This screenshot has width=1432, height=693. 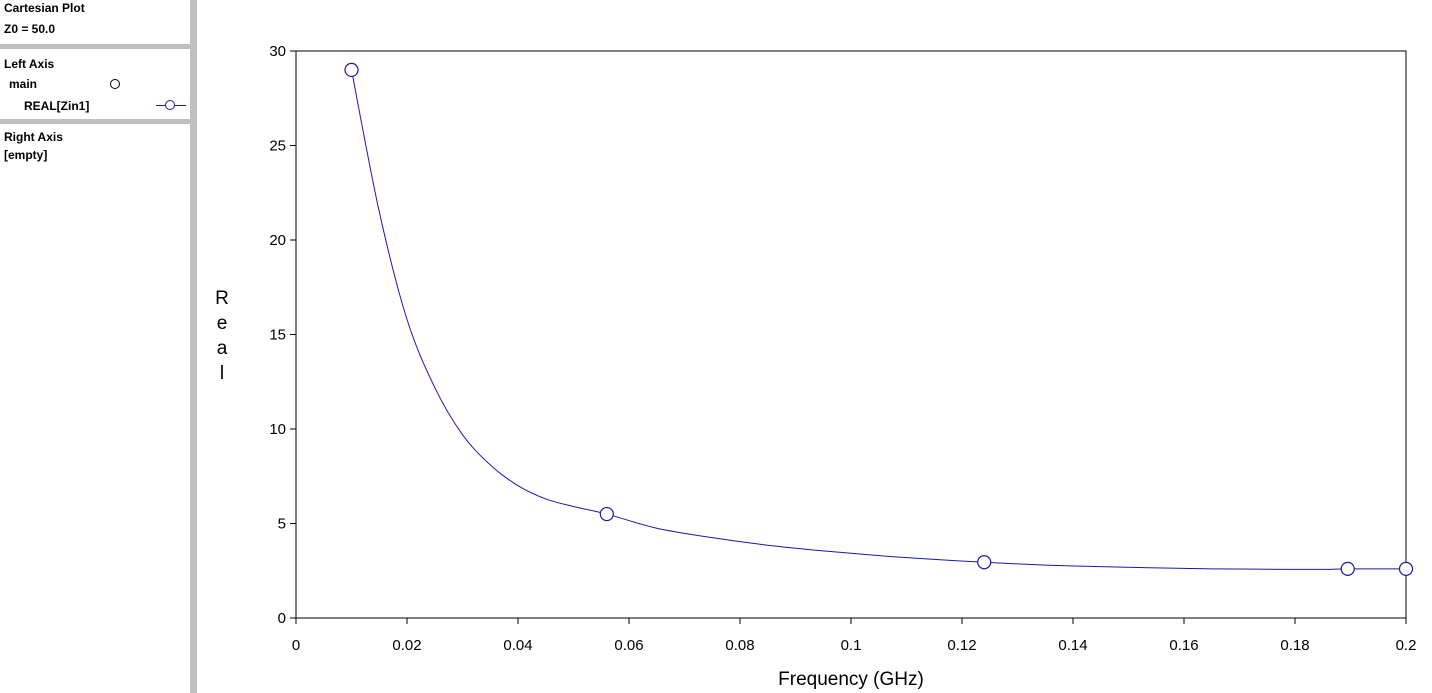 I want to click on y-axis-label-letter: R, so click(x=222, y=298).